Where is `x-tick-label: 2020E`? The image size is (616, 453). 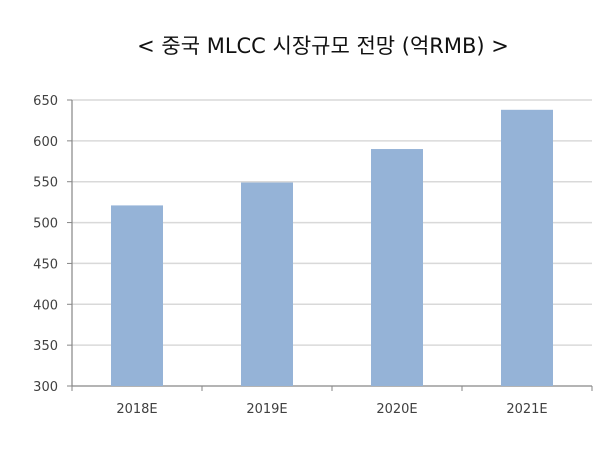 x-tick-label: 2020E is located at coordinates (396, 409).